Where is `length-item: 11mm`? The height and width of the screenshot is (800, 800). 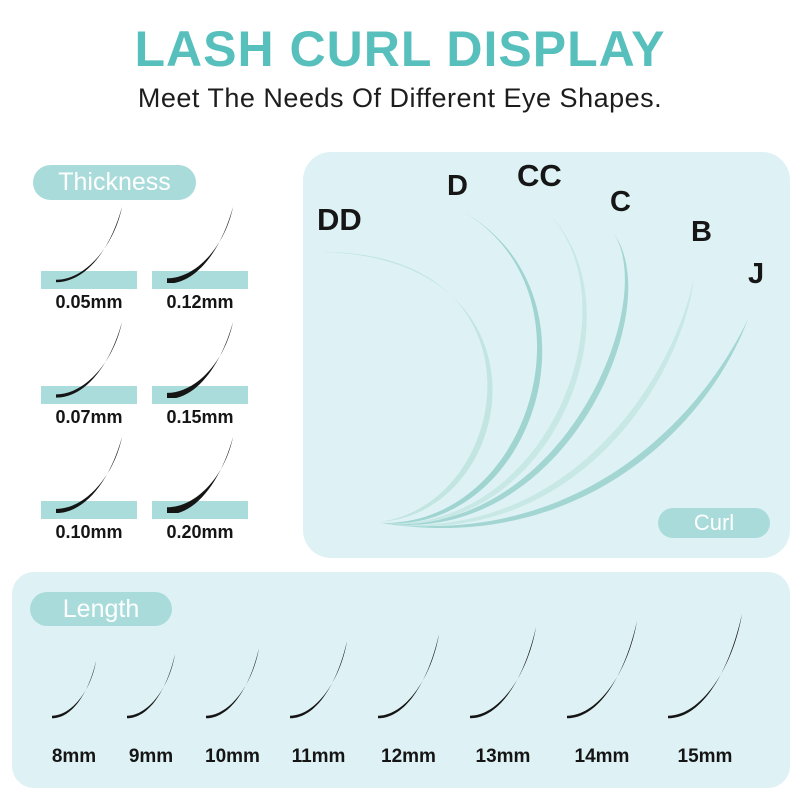
length-item: 11mm is located at coordinates (318, 703).